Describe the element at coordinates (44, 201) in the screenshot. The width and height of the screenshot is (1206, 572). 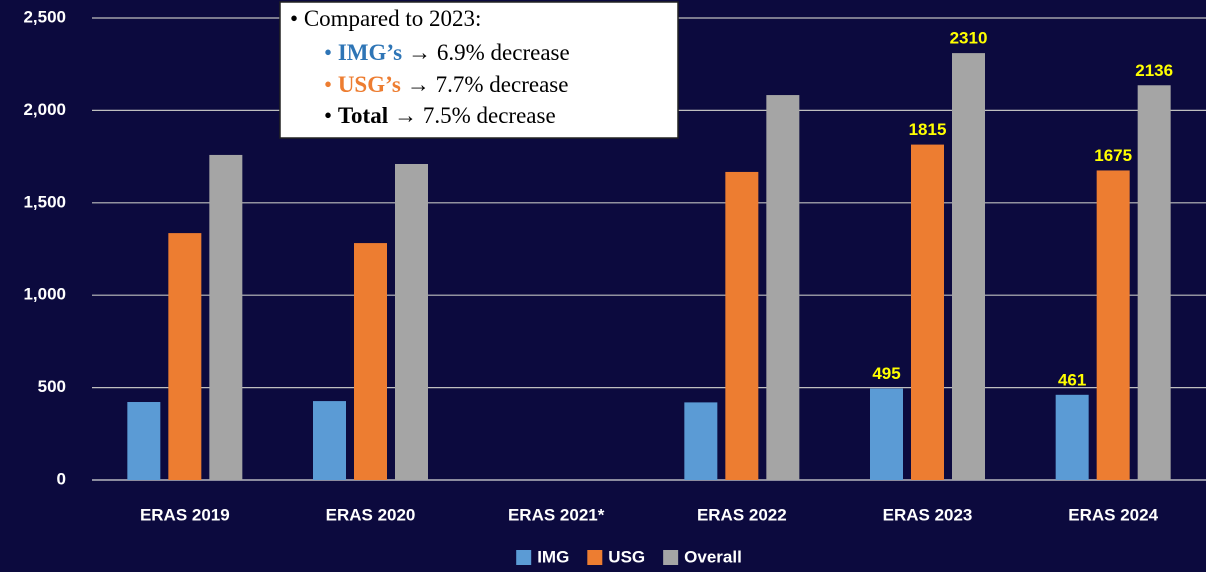
I see `y-tick-label: 1,500` at that location.